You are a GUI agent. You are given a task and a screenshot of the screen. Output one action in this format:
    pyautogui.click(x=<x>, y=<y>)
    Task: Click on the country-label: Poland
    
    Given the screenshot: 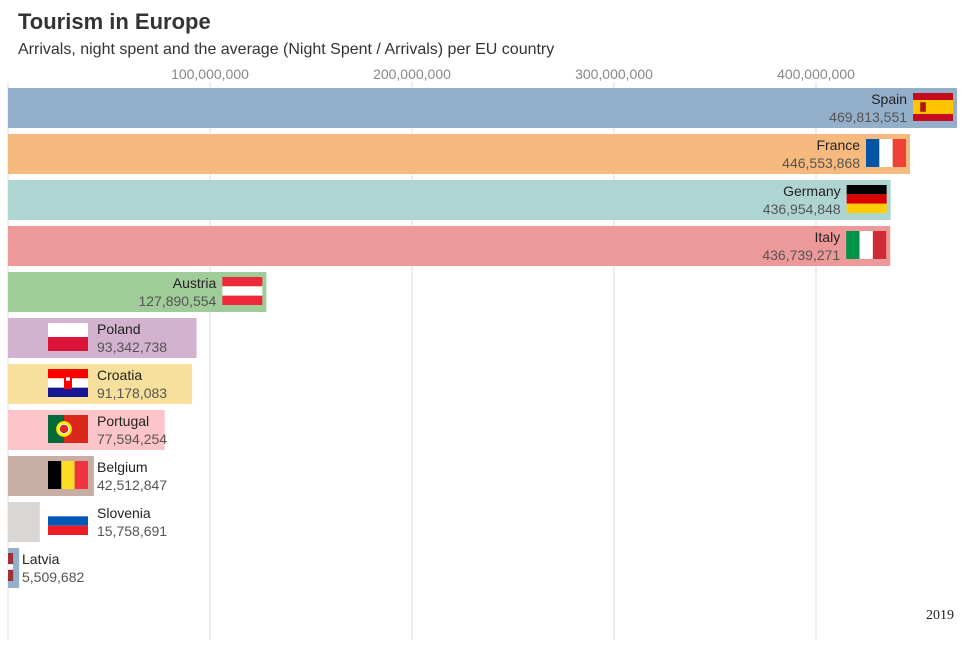 What is the action you would take?
    pyautogui.click(x=119, y=329)
    